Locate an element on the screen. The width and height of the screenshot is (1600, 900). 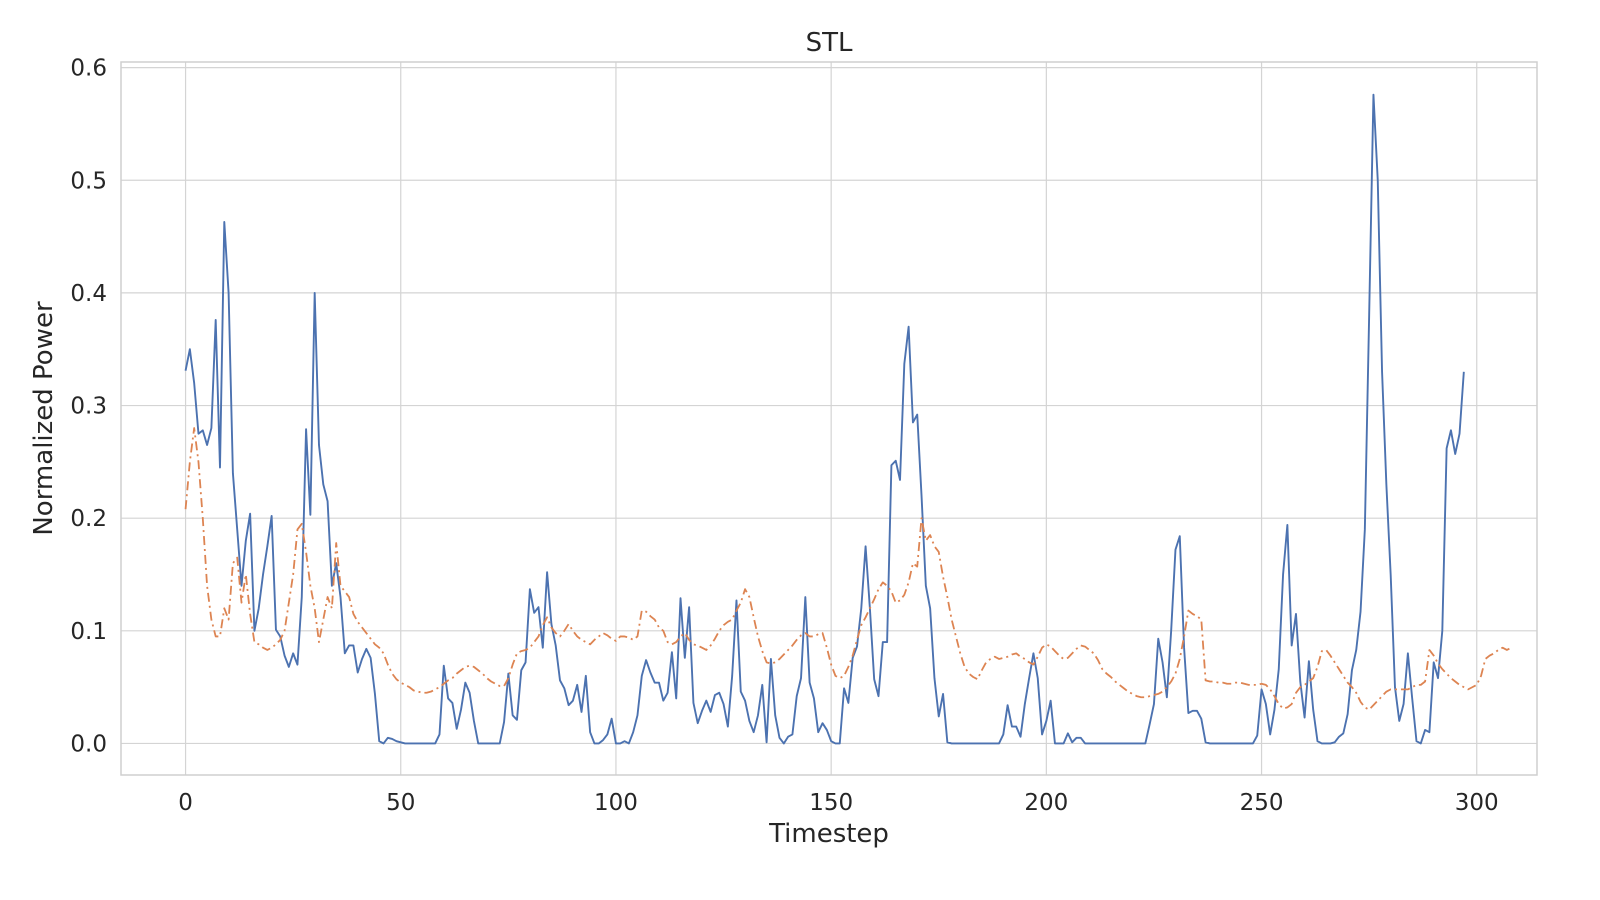
x-tick-label: 300 is located at coordinates (1477, 803).